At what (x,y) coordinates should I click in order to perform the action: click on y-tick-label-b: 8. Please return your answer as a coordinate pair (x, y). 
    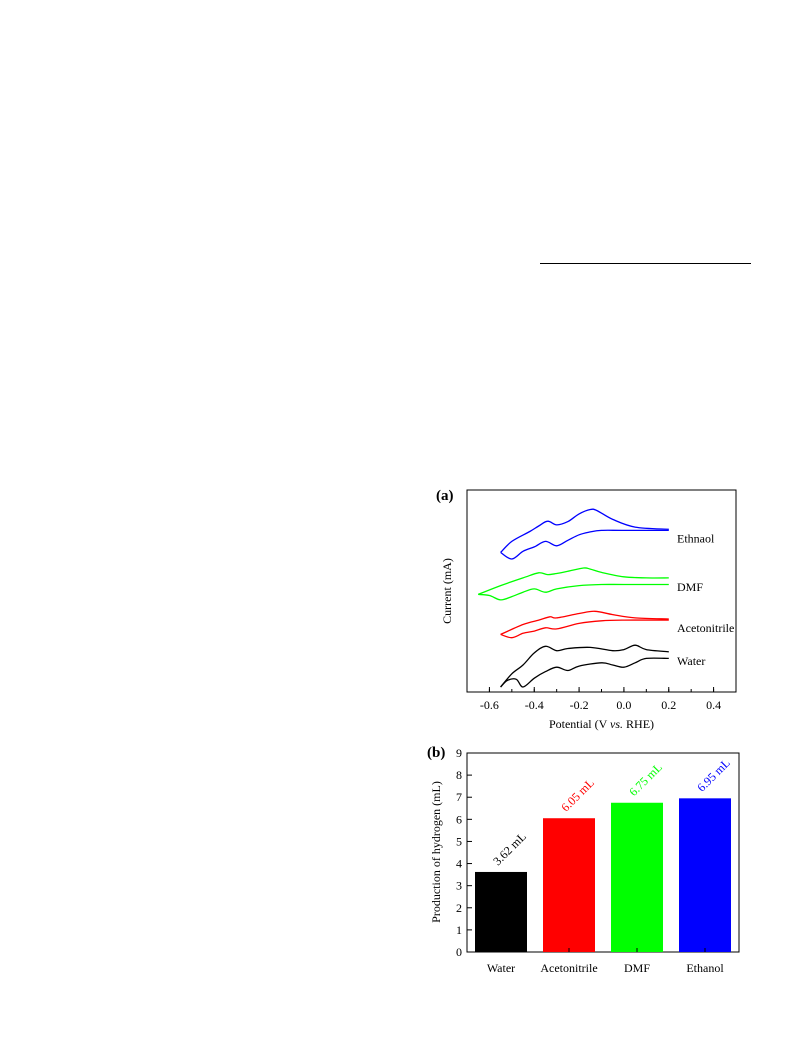
    Looking at the image, I should click on (459, 775).